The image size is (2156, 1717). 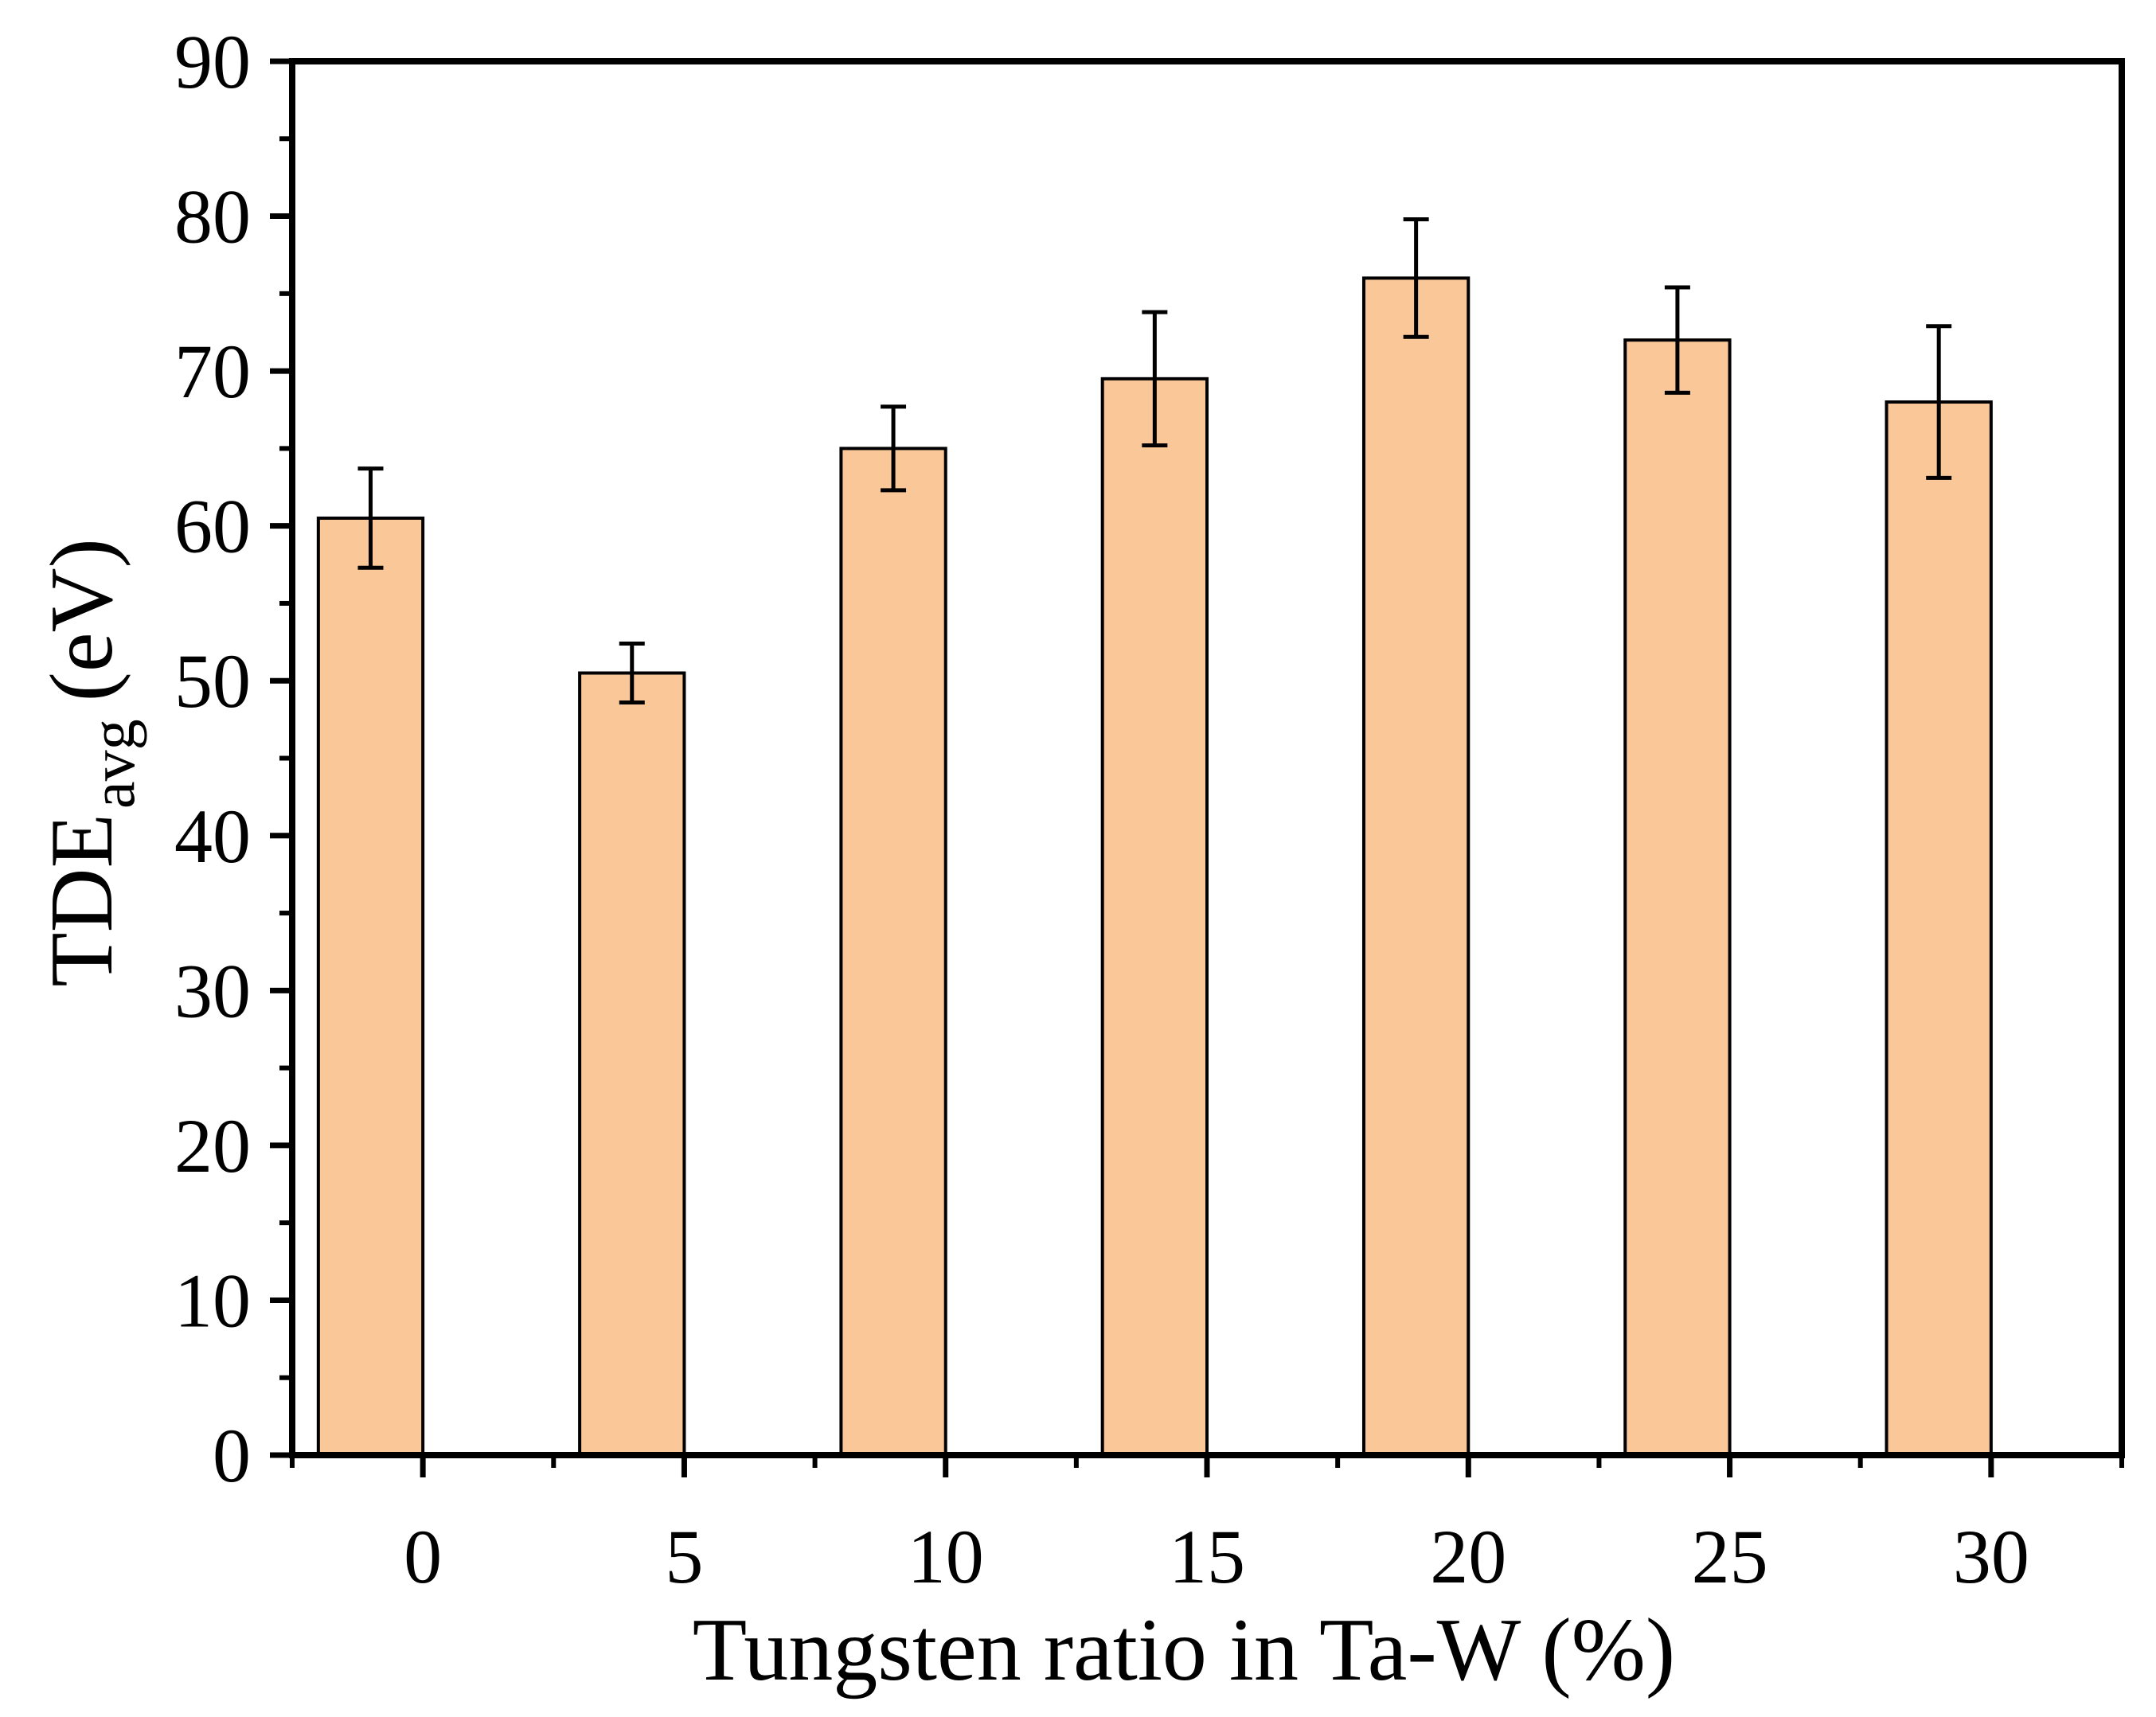 What do you see at coordinates (82, 900) in the screenshot?
I see `y-axis-title-main: TDE` at bounding box center [82, 900].